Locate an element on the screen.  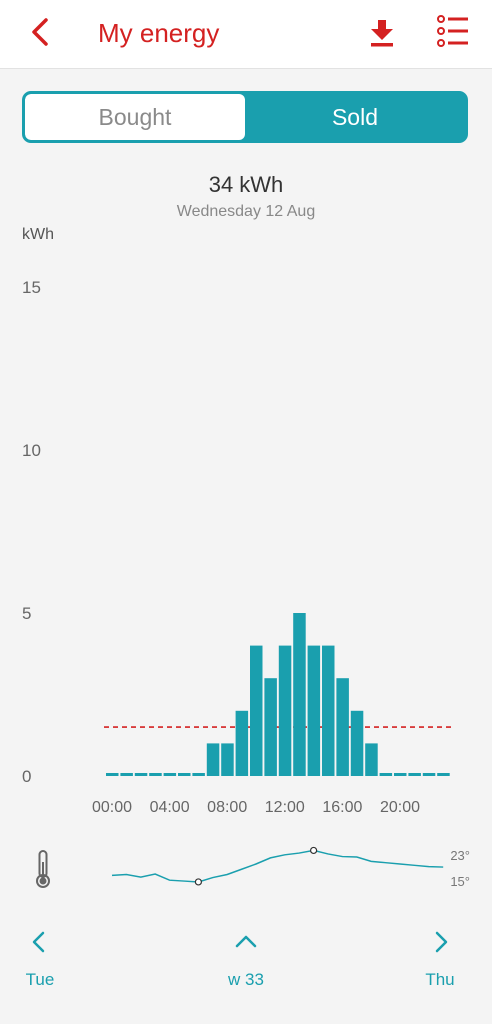
temperature-min-marker is located at coordinates (198, 882).